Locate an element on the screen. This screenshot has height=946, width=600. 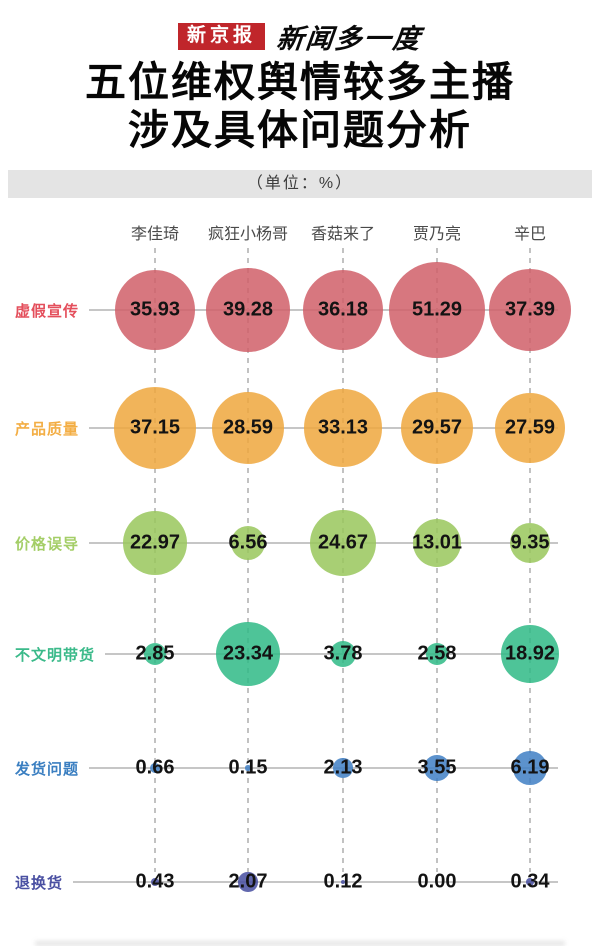
row-label-5: 发货问题 is located at coordinates (47, 769).